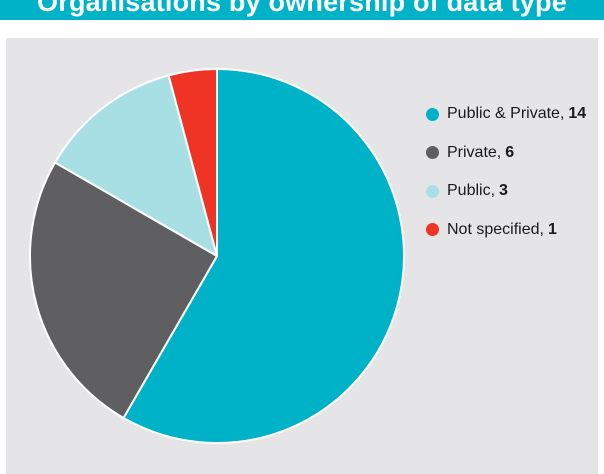 The height and width of the screenshot is (474, 604). What do you see at coordinates (432, 229) in the screenshot?
I see `legend-swatch-not-specified` at bounding box center [432, 229].